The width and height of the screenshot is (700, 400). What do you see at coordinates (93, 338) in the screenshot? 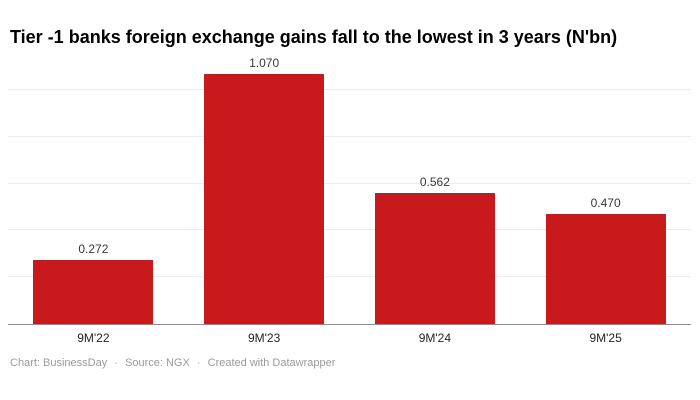
I see `x-tick-label: 9M'22` at bounding box center [93, 338].